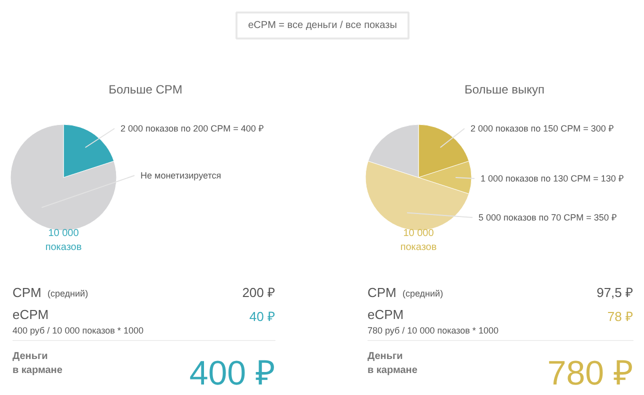  I want to click on text: 400 руб / 10 000 показов * 1000, so click(78, 331).